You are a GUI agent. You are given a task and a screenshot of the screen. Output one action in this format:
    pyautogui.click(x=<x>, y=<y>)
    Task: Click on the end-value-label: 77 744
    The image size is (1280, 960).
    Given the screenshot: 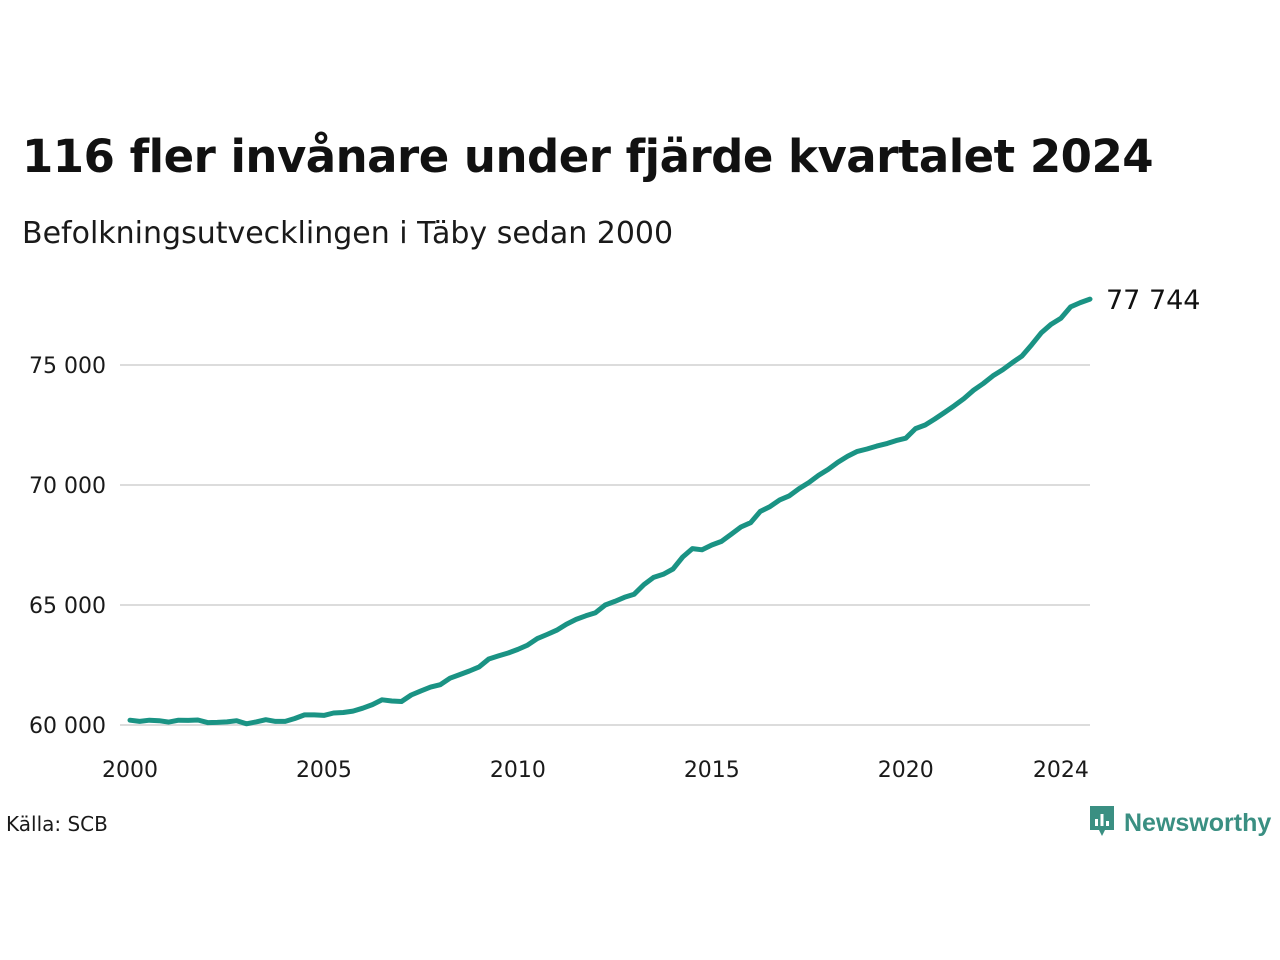 What is the action you would take?
    pyautogui.click(x=1153, y=300)
    